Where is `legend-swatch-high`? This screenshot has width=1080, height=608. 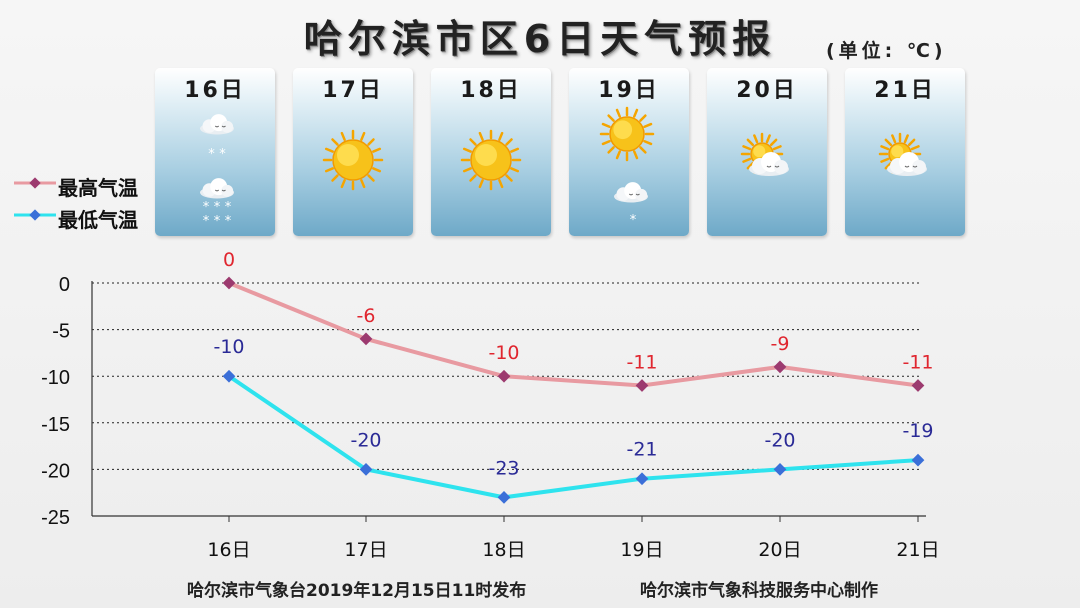
legend-swatch-high is located at coordinates (35, 183).